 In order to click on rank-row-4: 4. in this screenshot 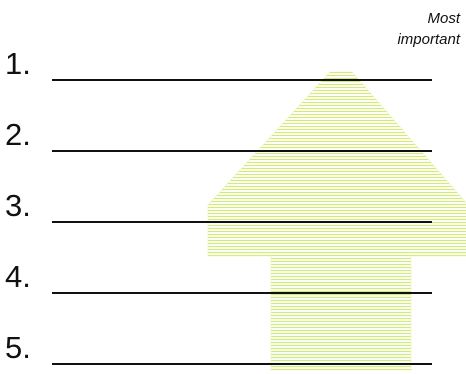, I will do `click(233, 277)`.